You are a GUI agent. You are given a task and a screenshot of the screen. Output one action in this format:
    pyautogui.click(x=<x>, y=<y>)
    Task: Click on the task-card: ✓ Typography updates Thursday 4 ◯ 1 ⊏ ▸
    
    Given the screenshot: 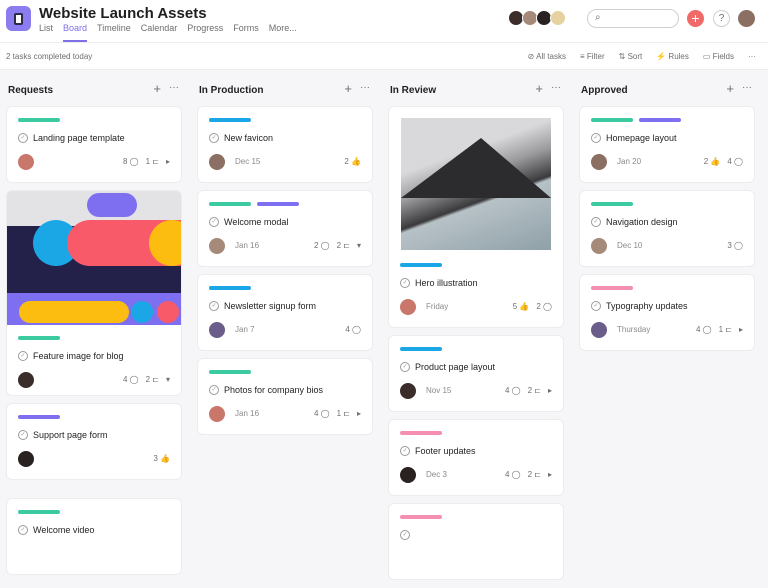 What is the action you would take?
    pyautogui.click(x=667, y=312)
    